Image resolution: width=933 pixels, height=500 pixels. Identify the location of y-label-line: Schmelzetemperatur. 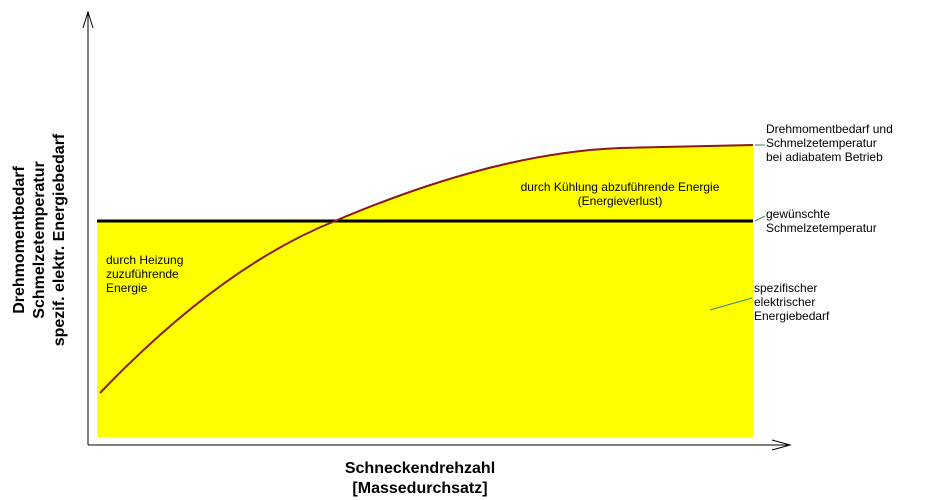
(39, 239).